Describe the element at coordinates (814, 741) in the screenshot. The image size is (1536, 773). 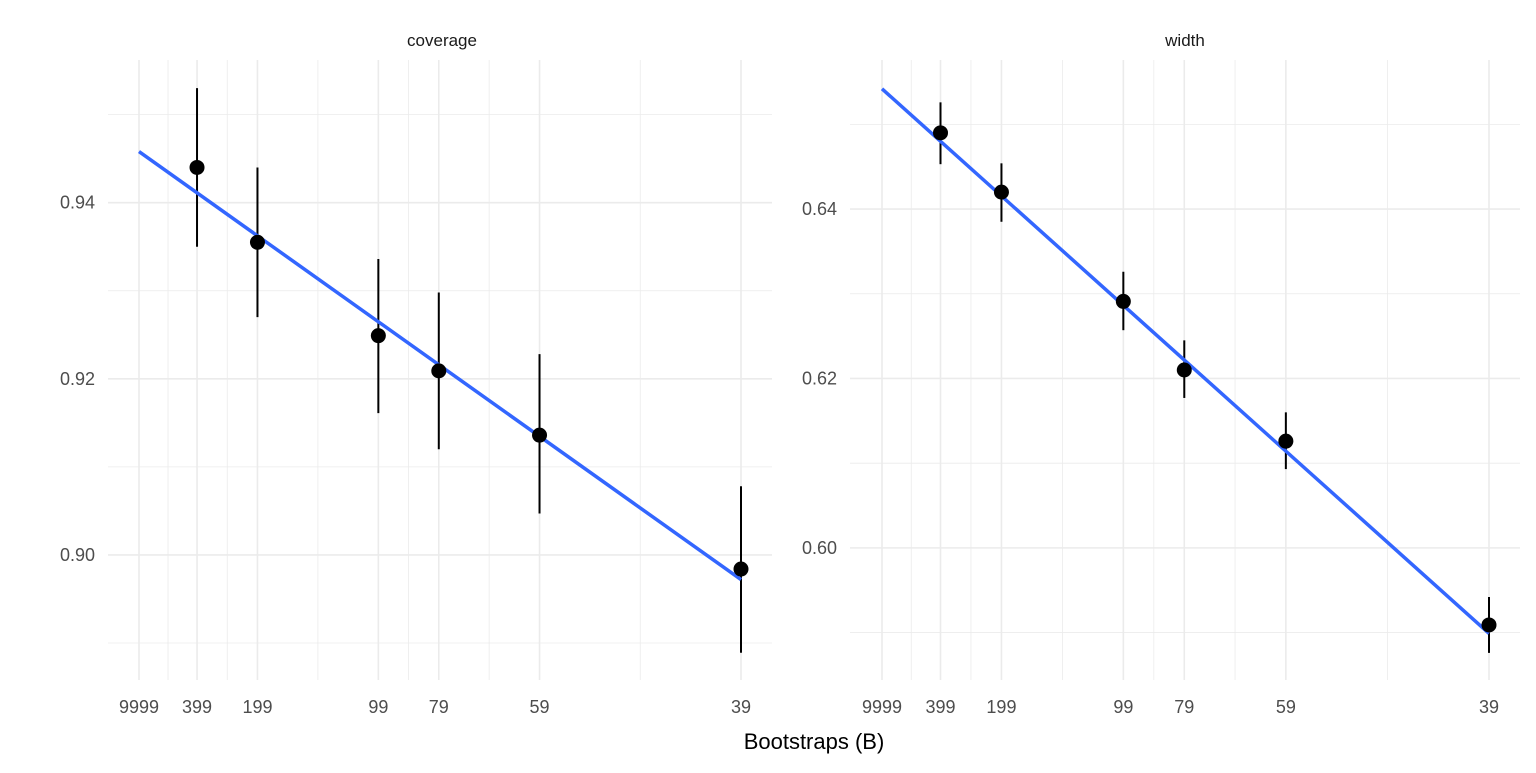
I see `x-axis-title: Bootstraps (B)` at that location.